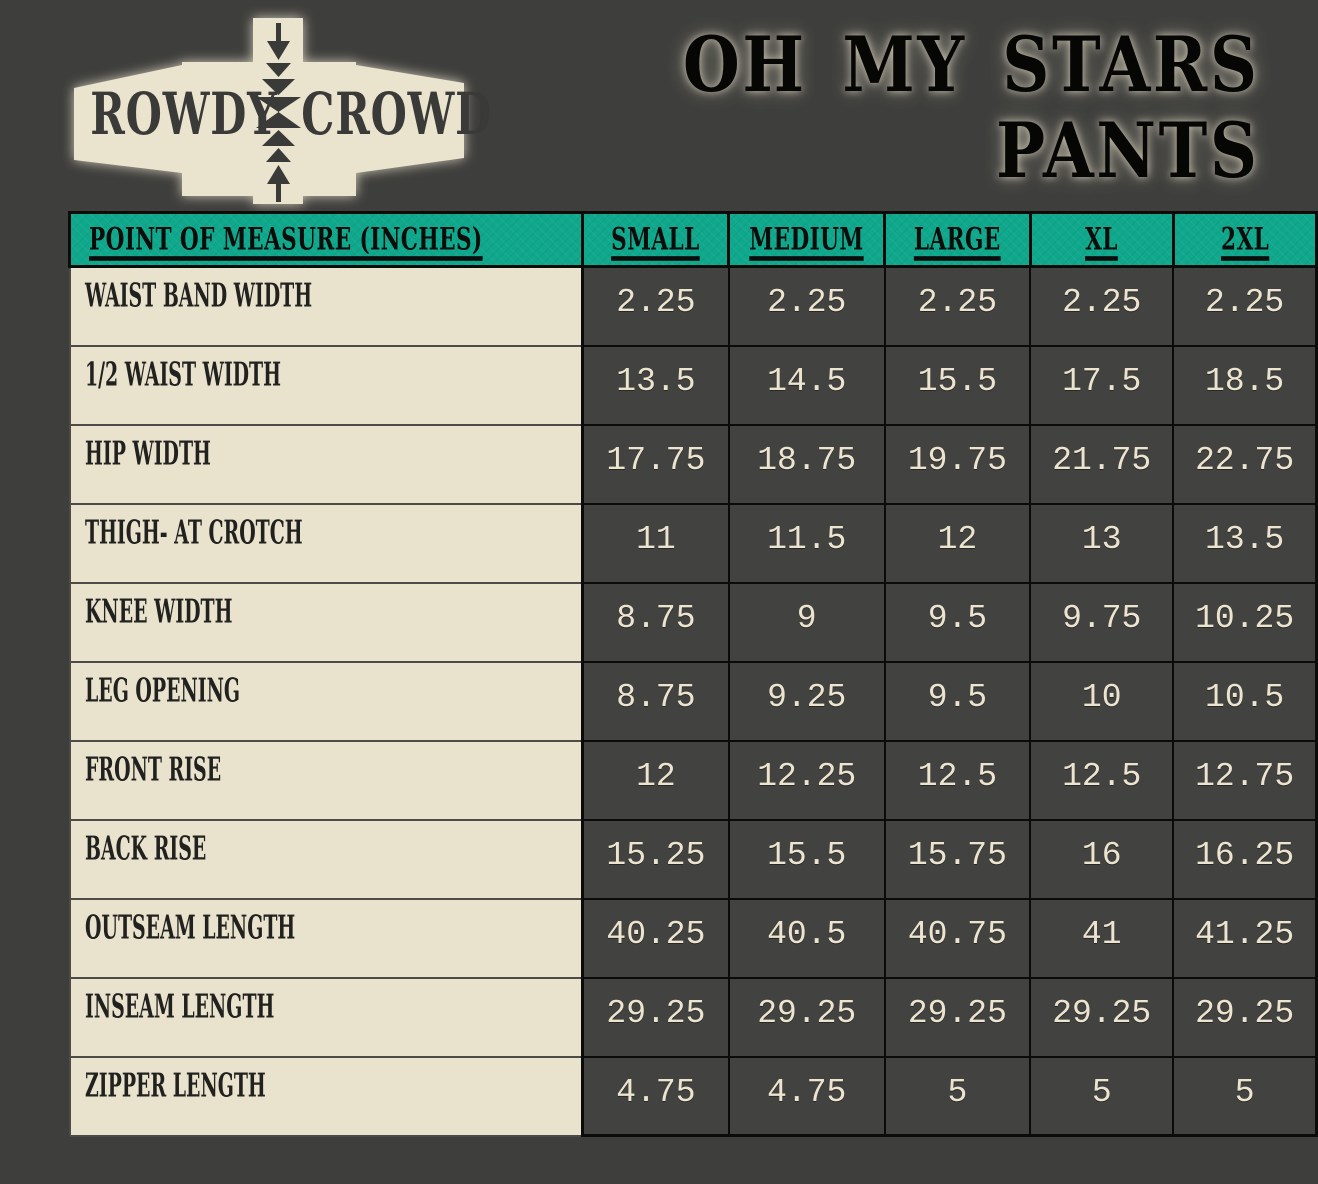  What do you see at coordinates (655, 859) in the screenshot?
I see `cell-value: 15.25` at bounding box center [655, 859].